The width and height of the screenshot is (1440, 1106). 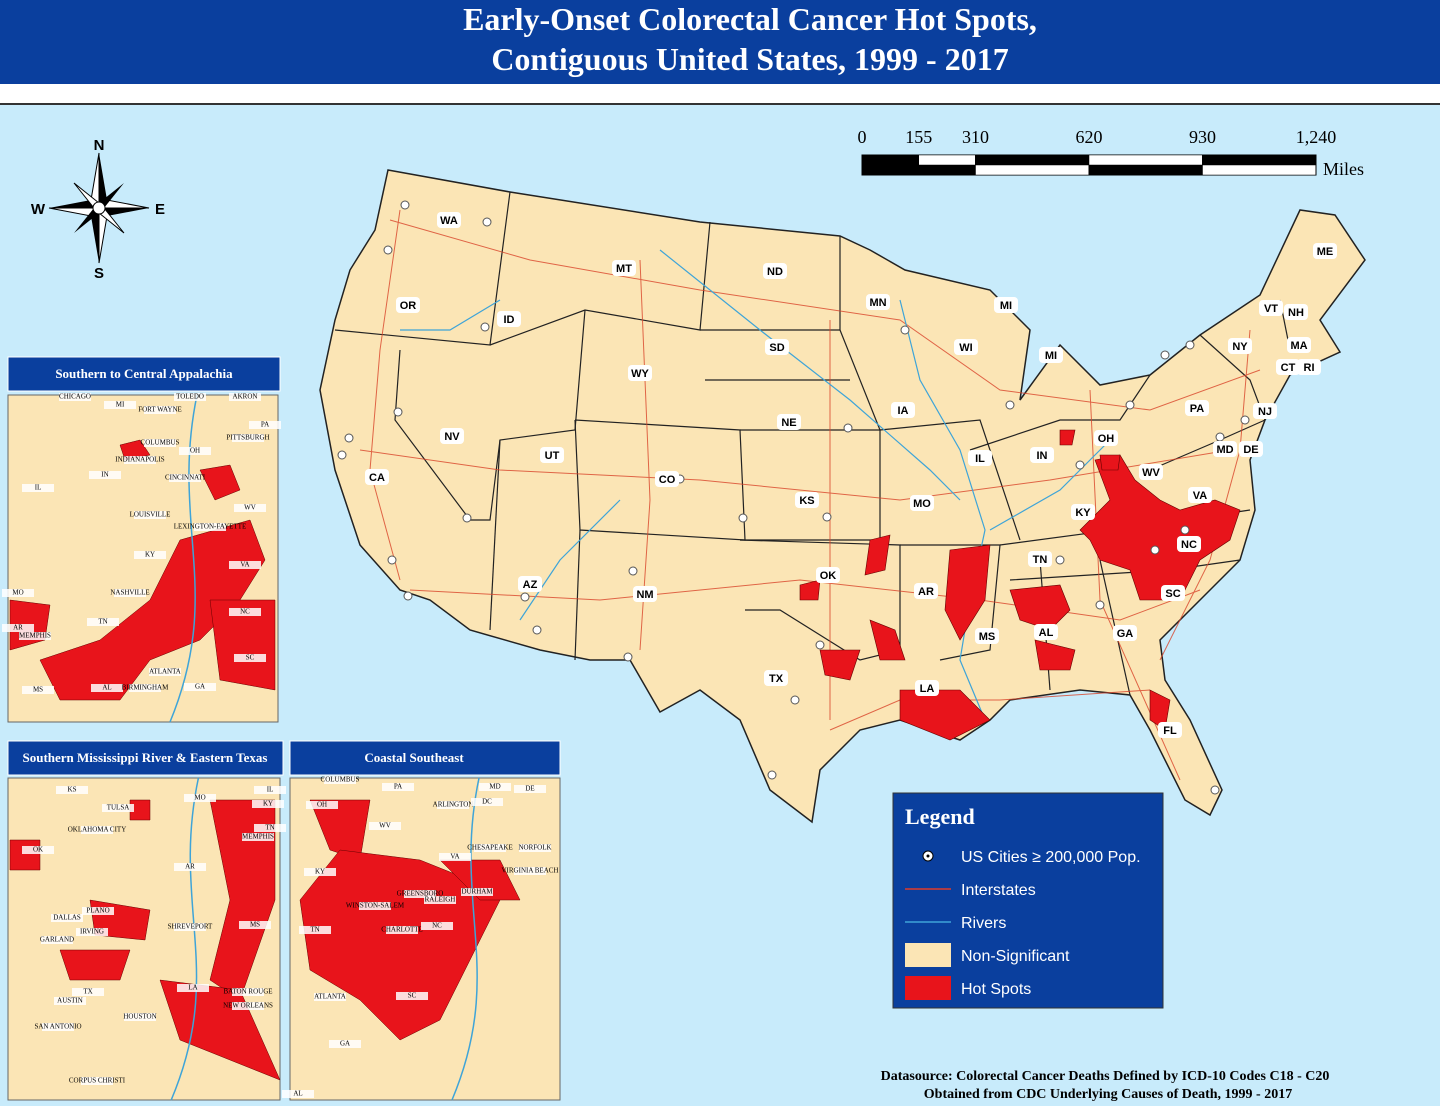 What do you see at coordinates (922, 504) in the screenshot?
I see `state-label: MO` at bounding box center [922, 504].